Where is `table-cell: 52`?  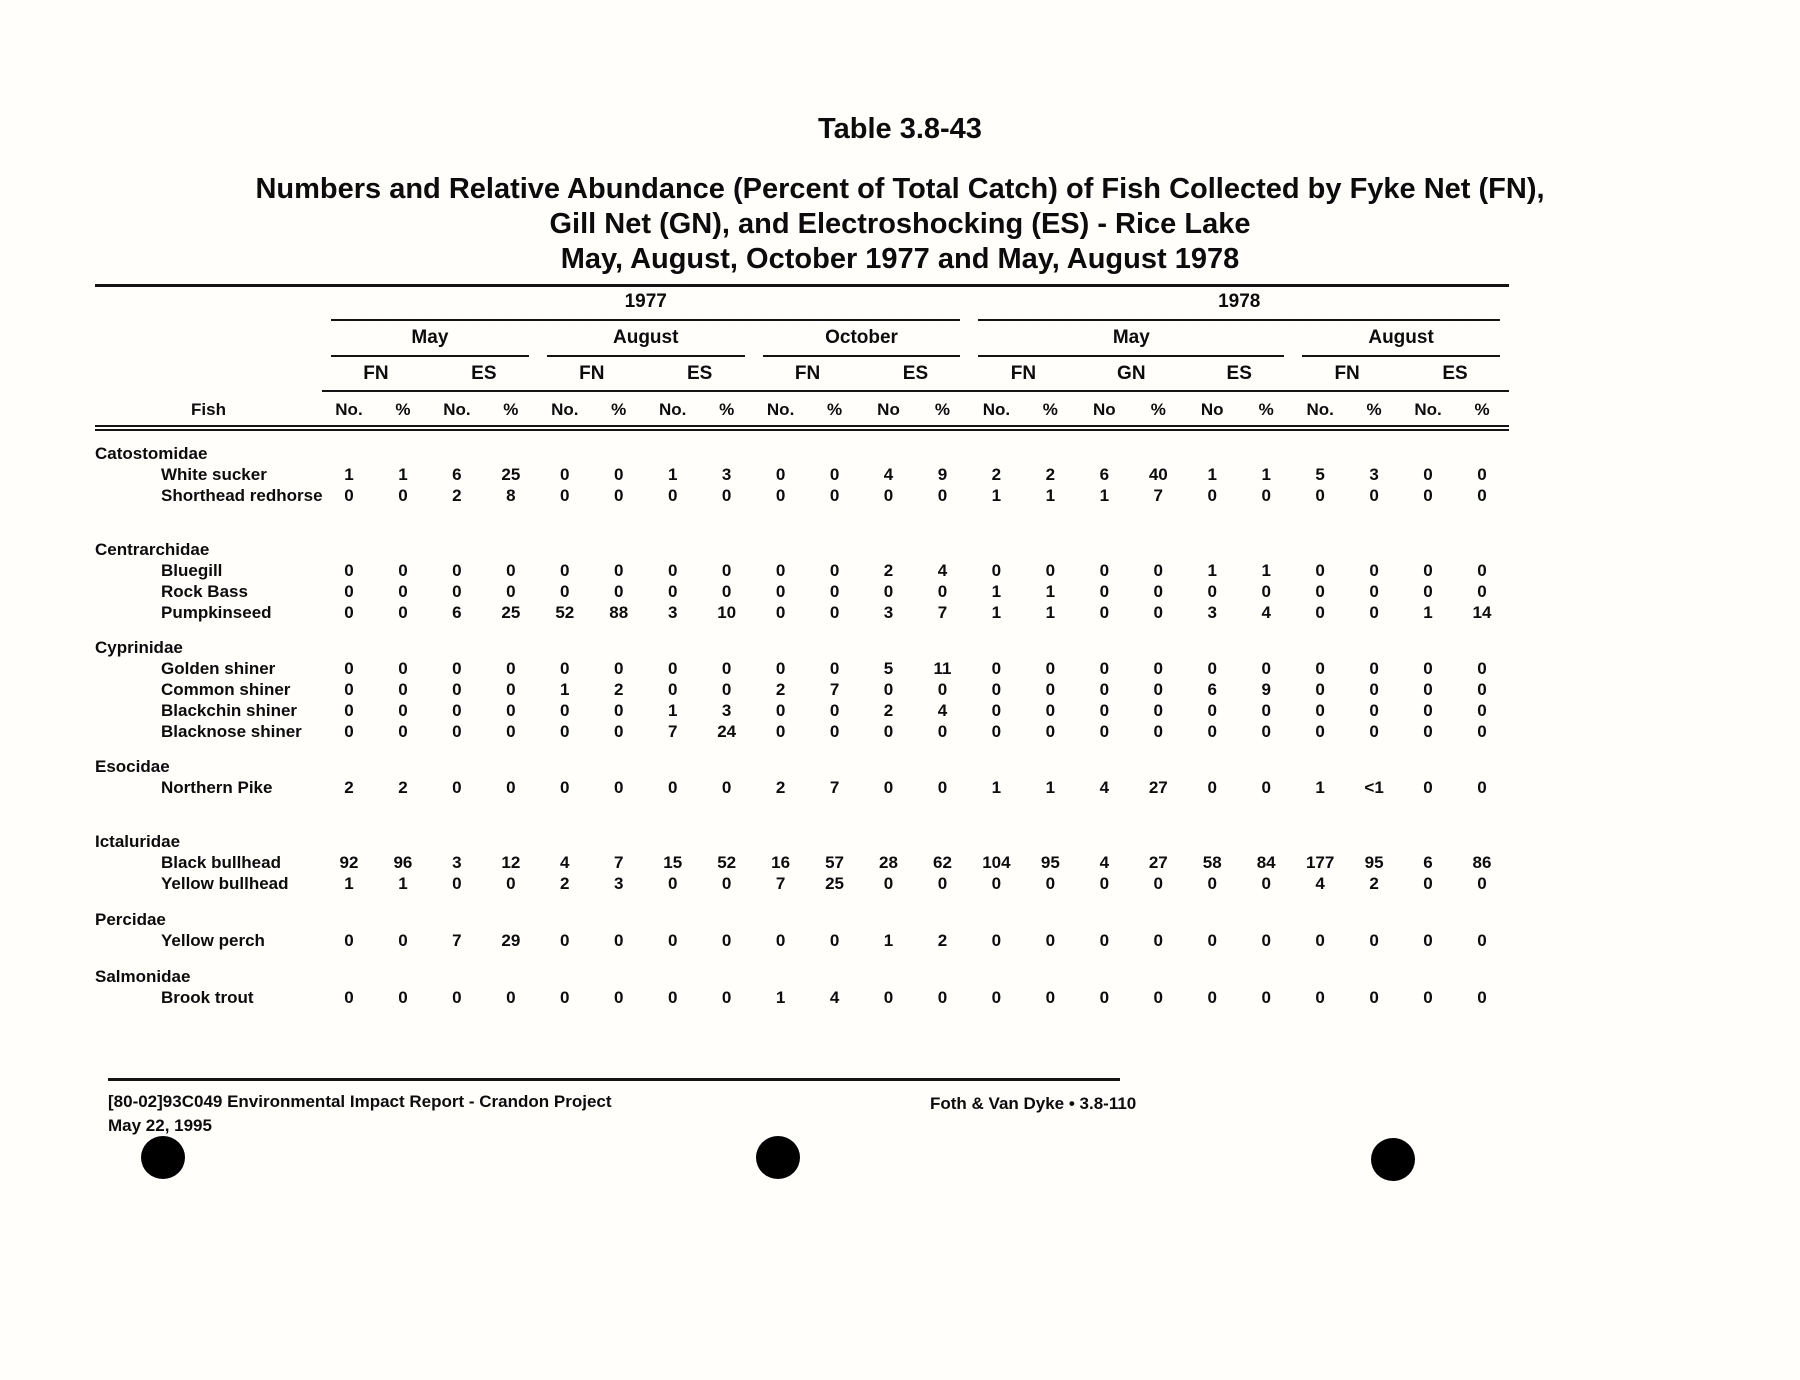
table-cell: 52 is located at coordinates (565, 612).